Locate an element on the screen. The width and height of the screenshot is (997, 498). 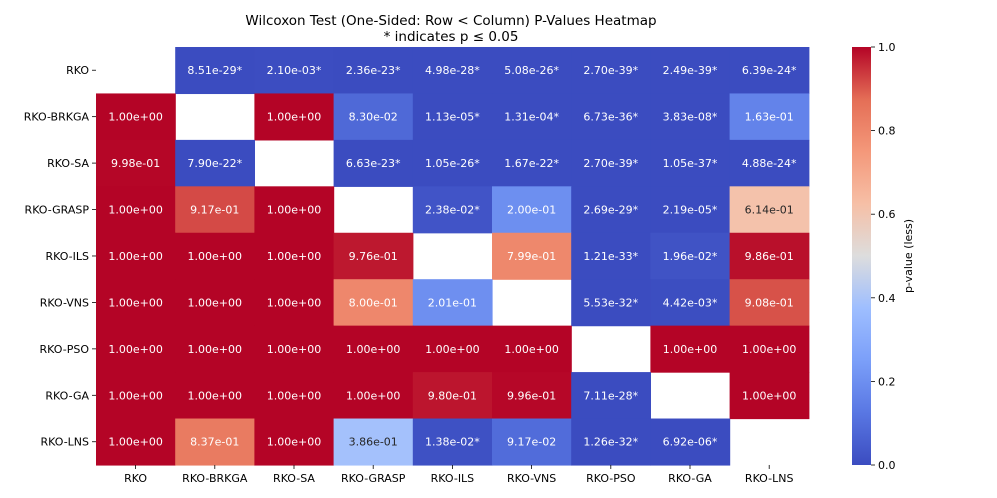
colorbar-tick-label: 1.0 is located at coordinates (887, 47).